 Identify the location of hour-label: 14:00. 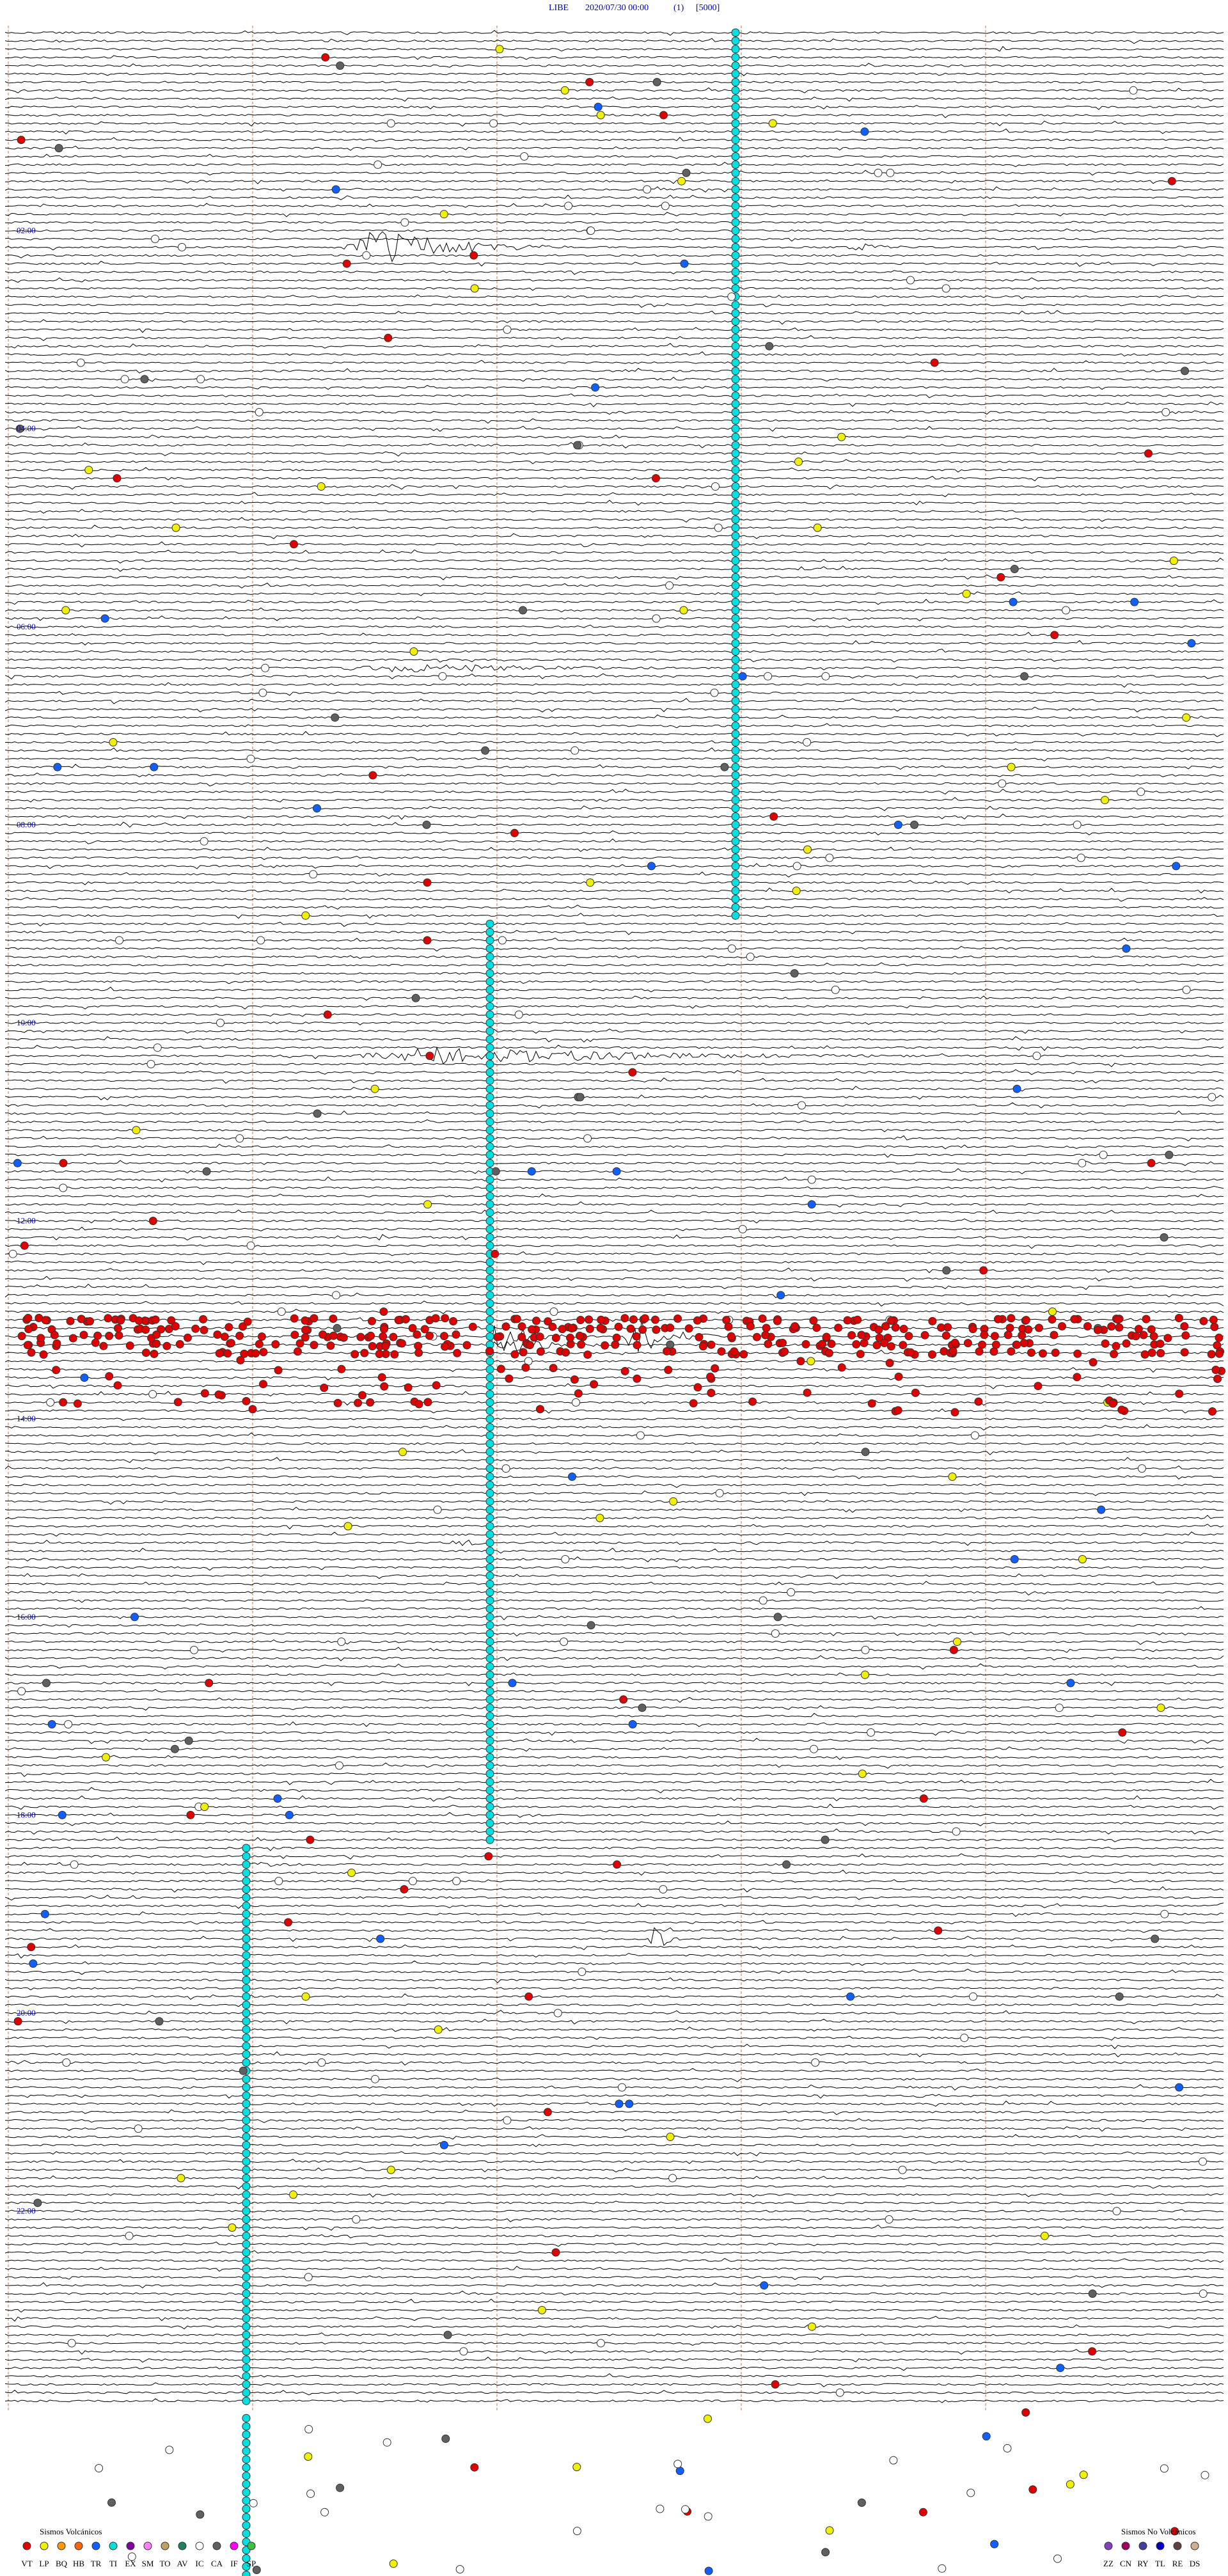
(26, 1418).